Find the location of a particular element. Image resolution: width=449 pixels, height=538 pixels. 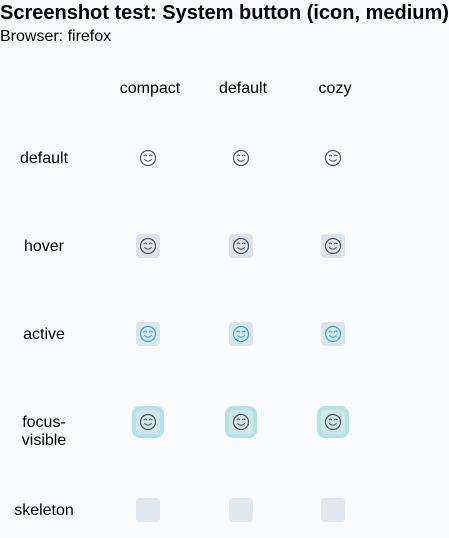

icon-button-cozy-focus-visible is located at coordinates (333, 422).